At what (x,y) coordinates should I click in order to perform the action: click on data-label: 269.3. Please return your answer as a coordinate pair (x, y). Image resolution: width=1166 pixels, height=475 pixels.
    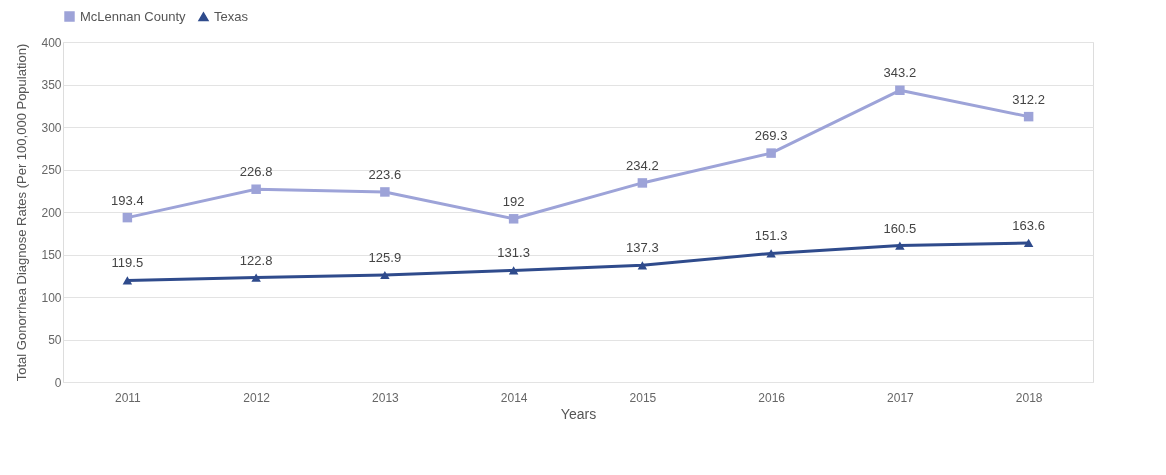
    Looking at the image, I should click on (771, 136).